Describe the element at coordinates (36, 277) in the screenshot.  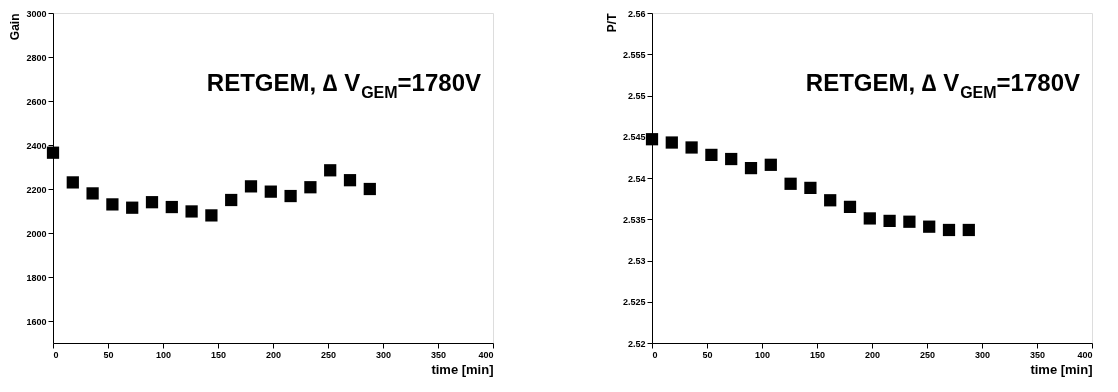
I see `y-tick-label: 1800` at that location.